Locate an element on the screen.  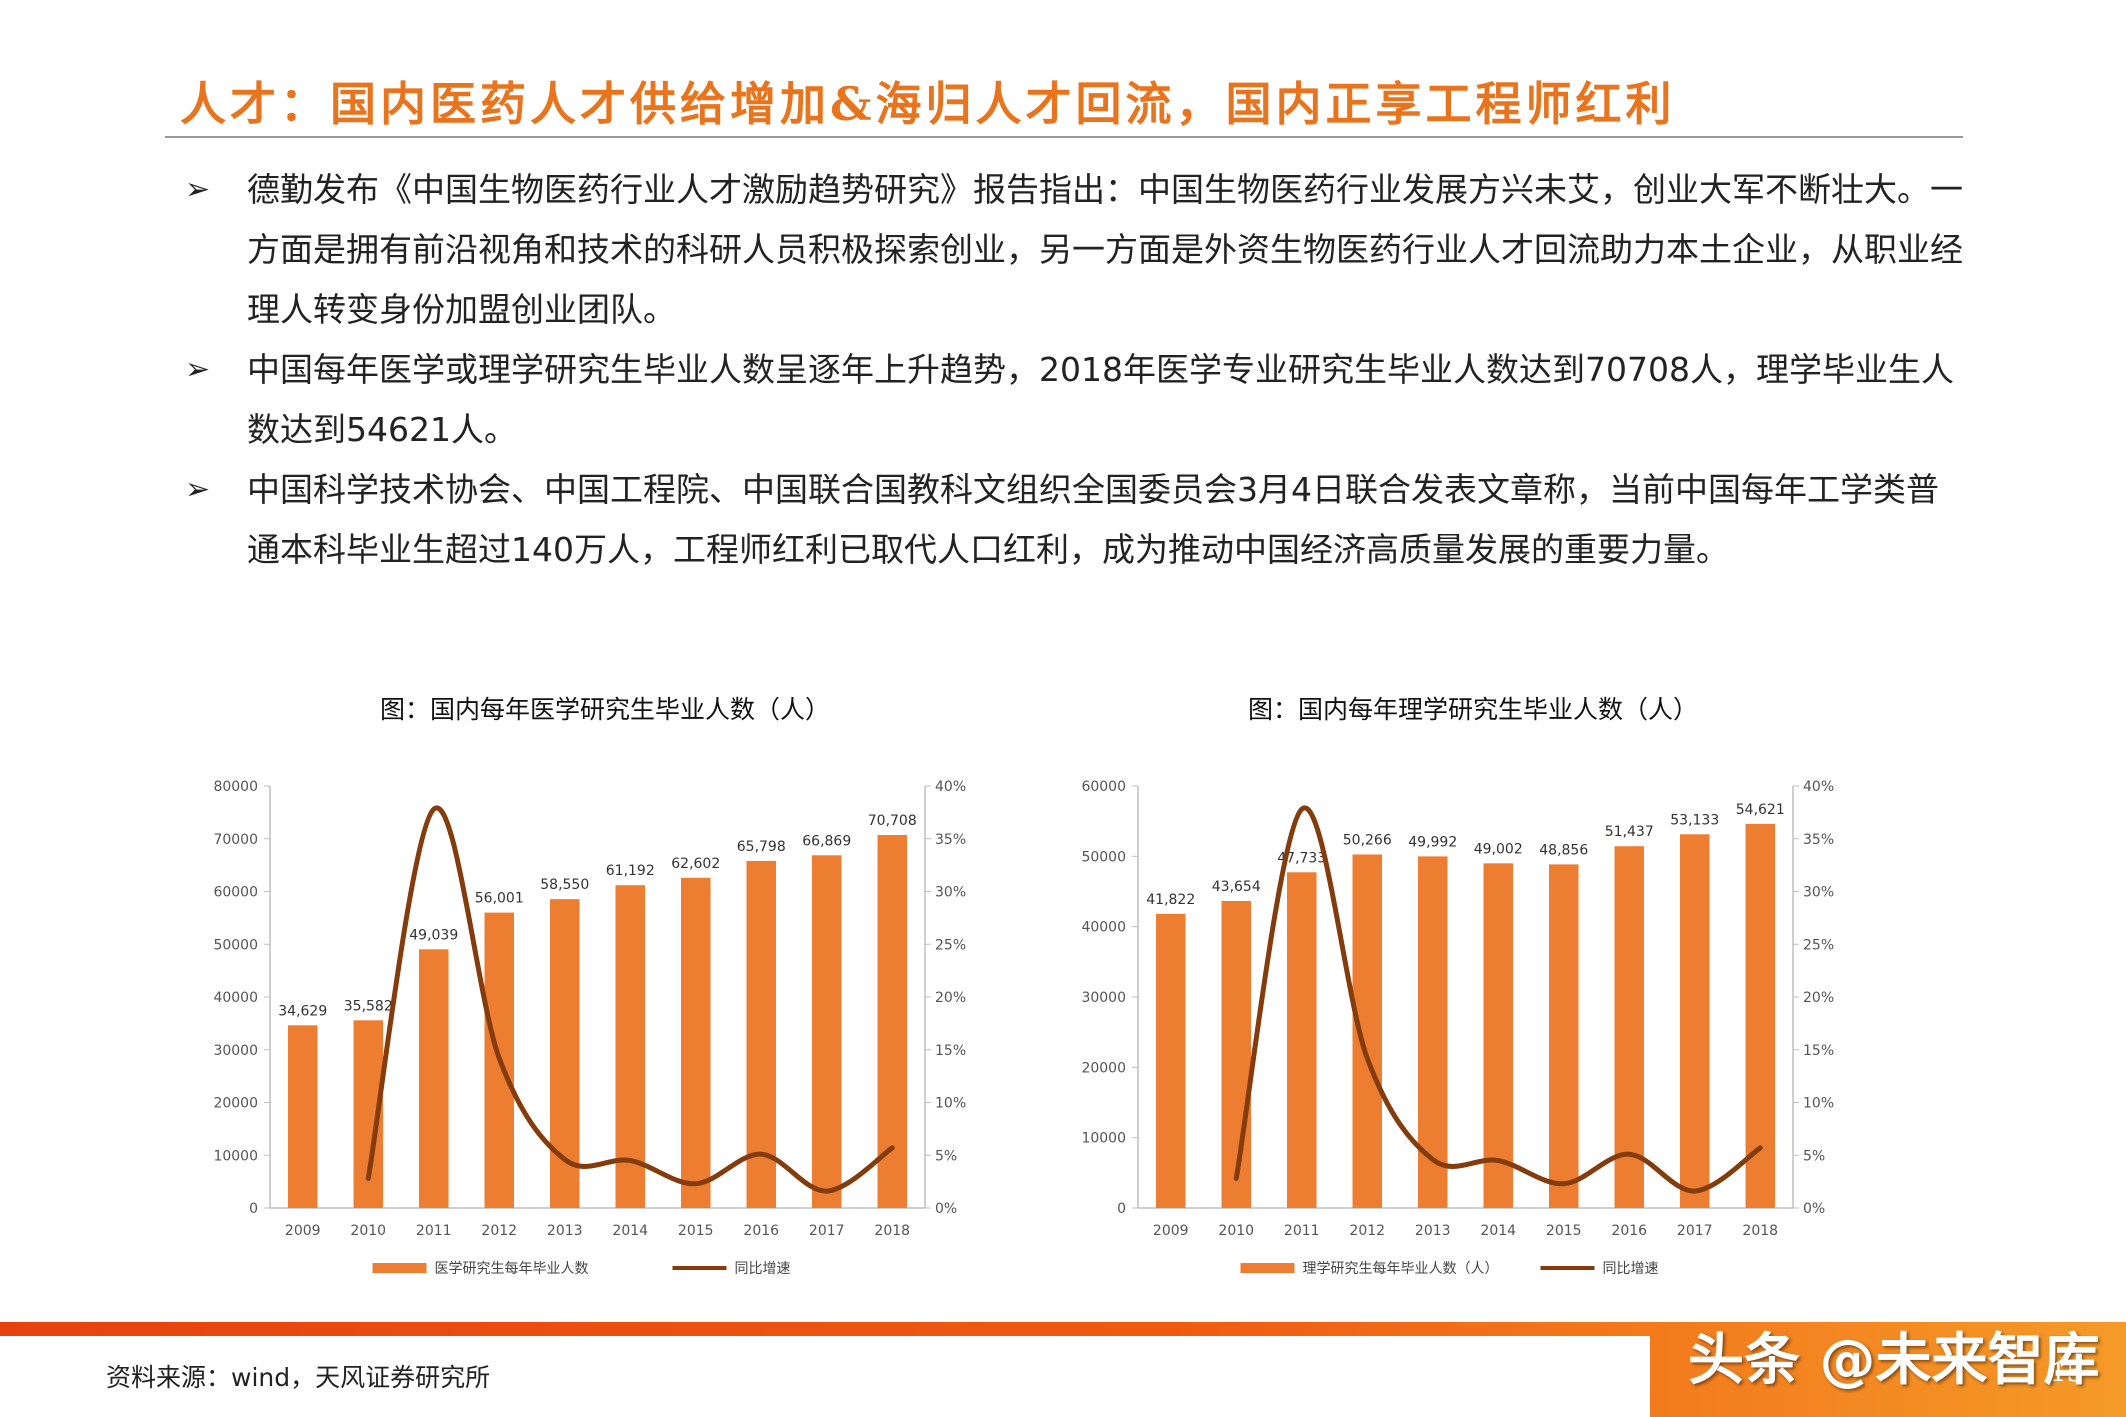
legend-bar-label: 理学研究生每年毕业人数（人） is located at coordinates (1401, 1269).